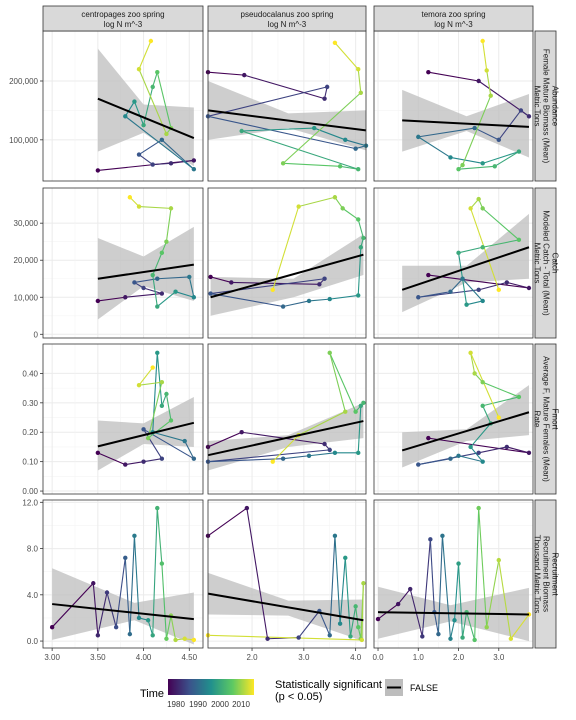 The image size is (576, 720). I want to click on x-tick-label: 4.00, so click(144, 657).